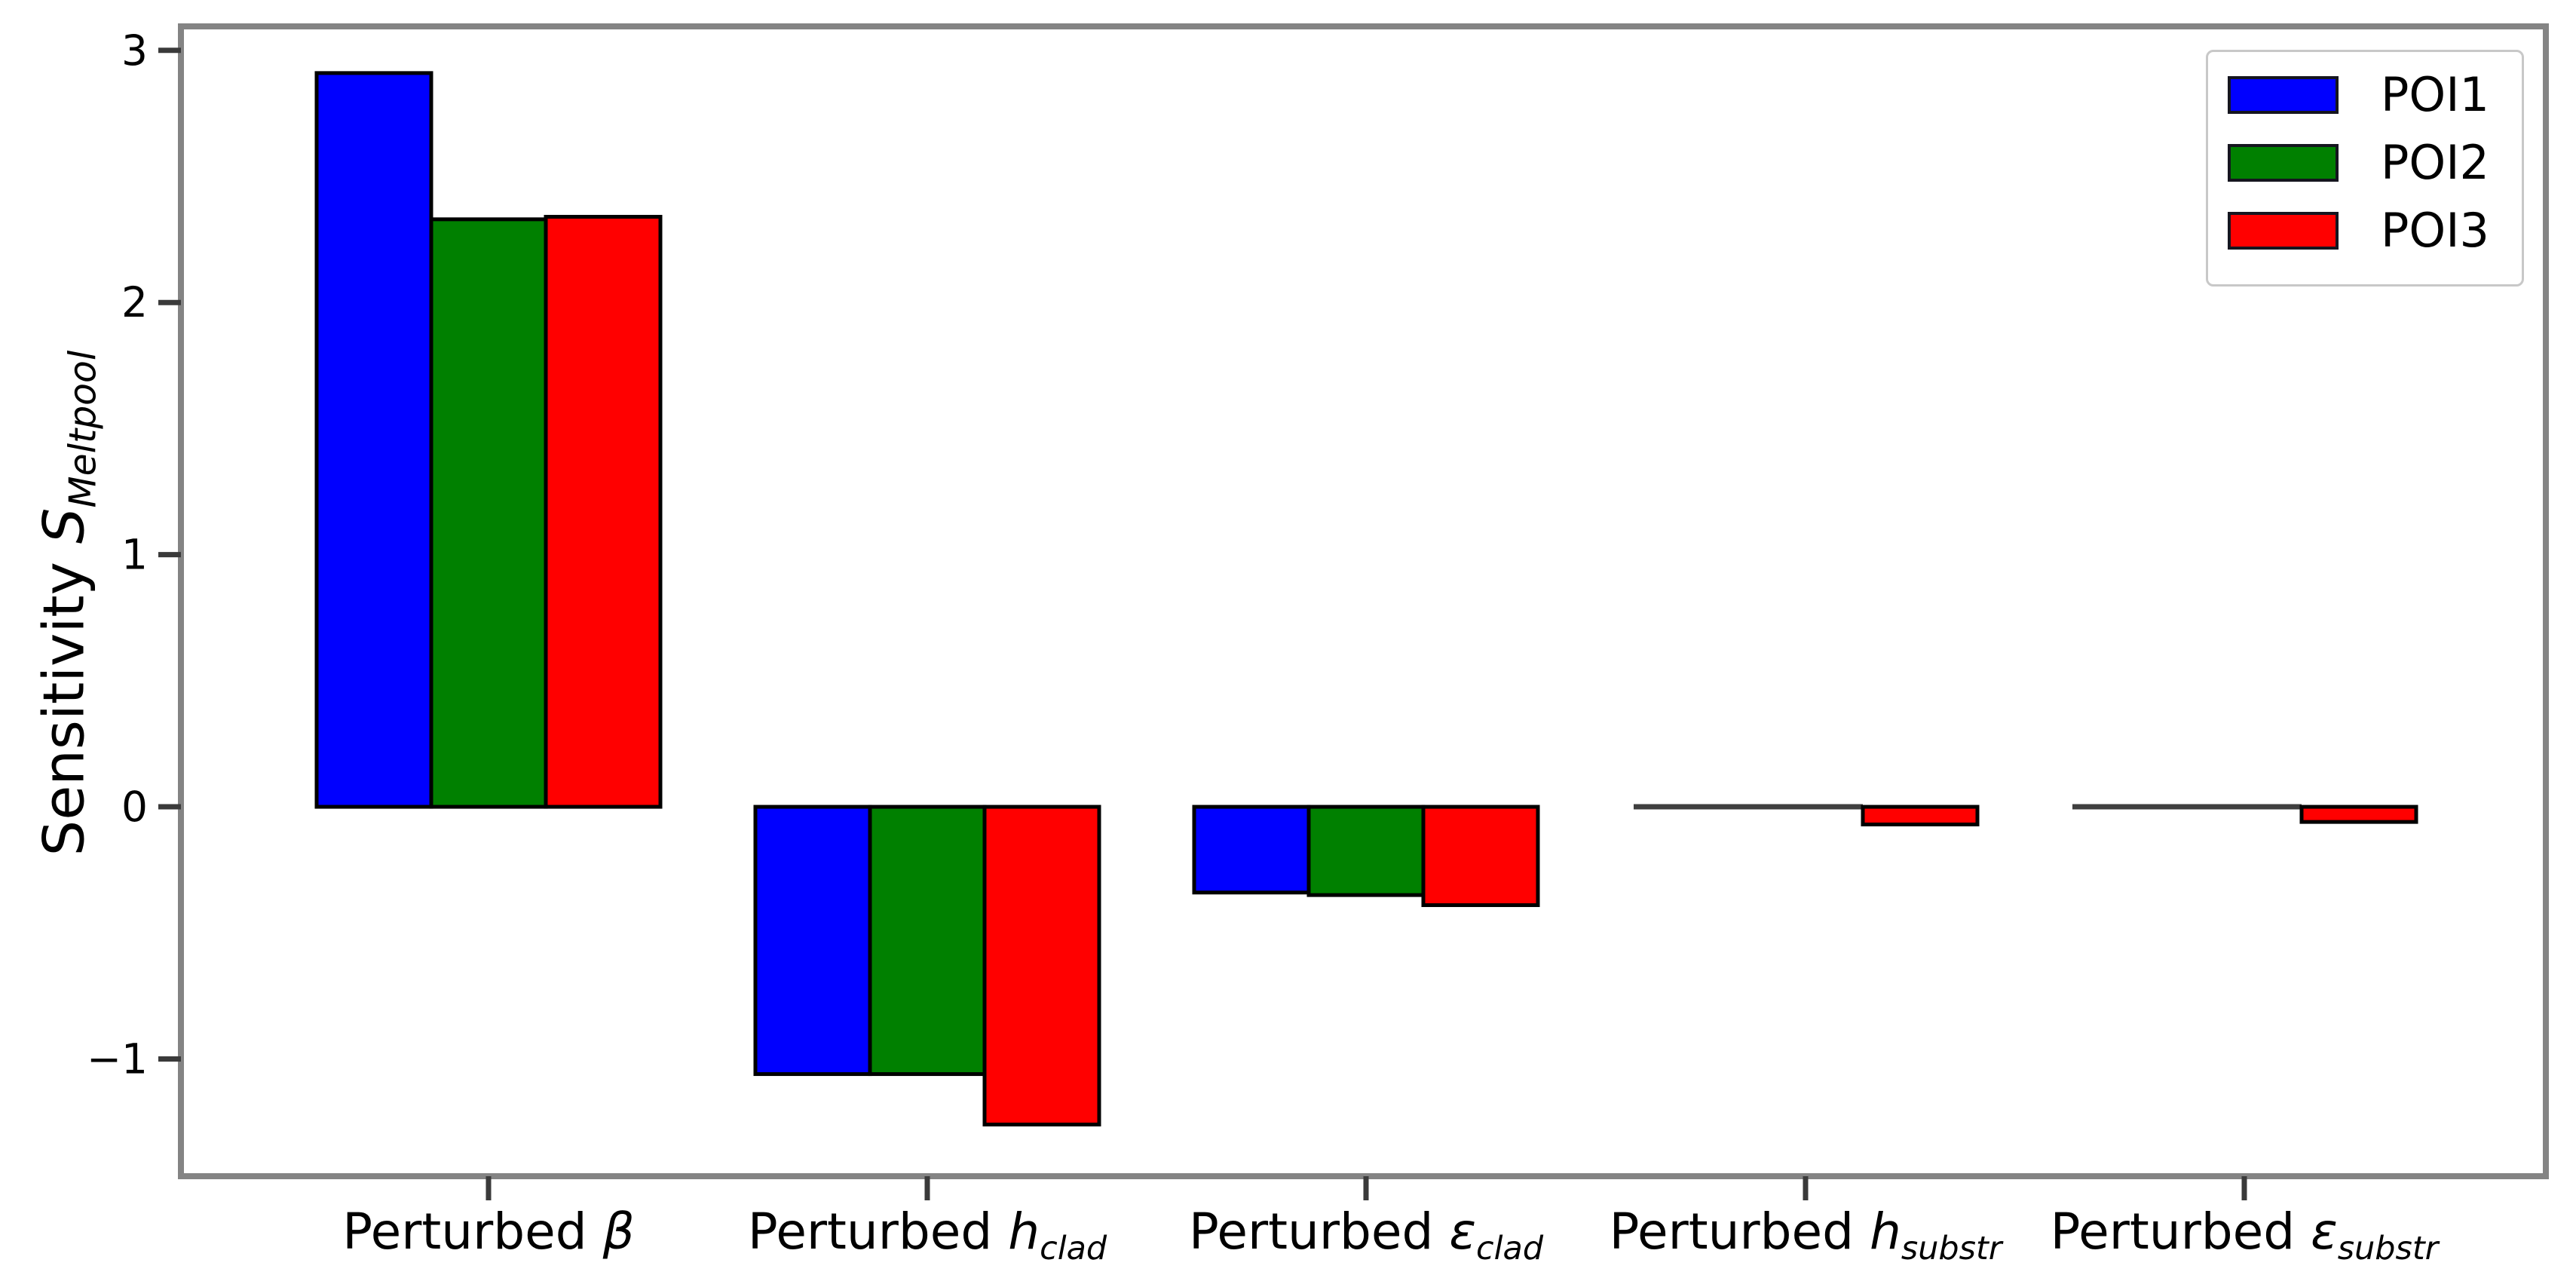 The width and height of the screenshot is (2576, 1278). What do you see at coordinates (63, 700) in the screenshot?
I see `y-label-prefix: Sensitivity` at bounding box center [63, 700].